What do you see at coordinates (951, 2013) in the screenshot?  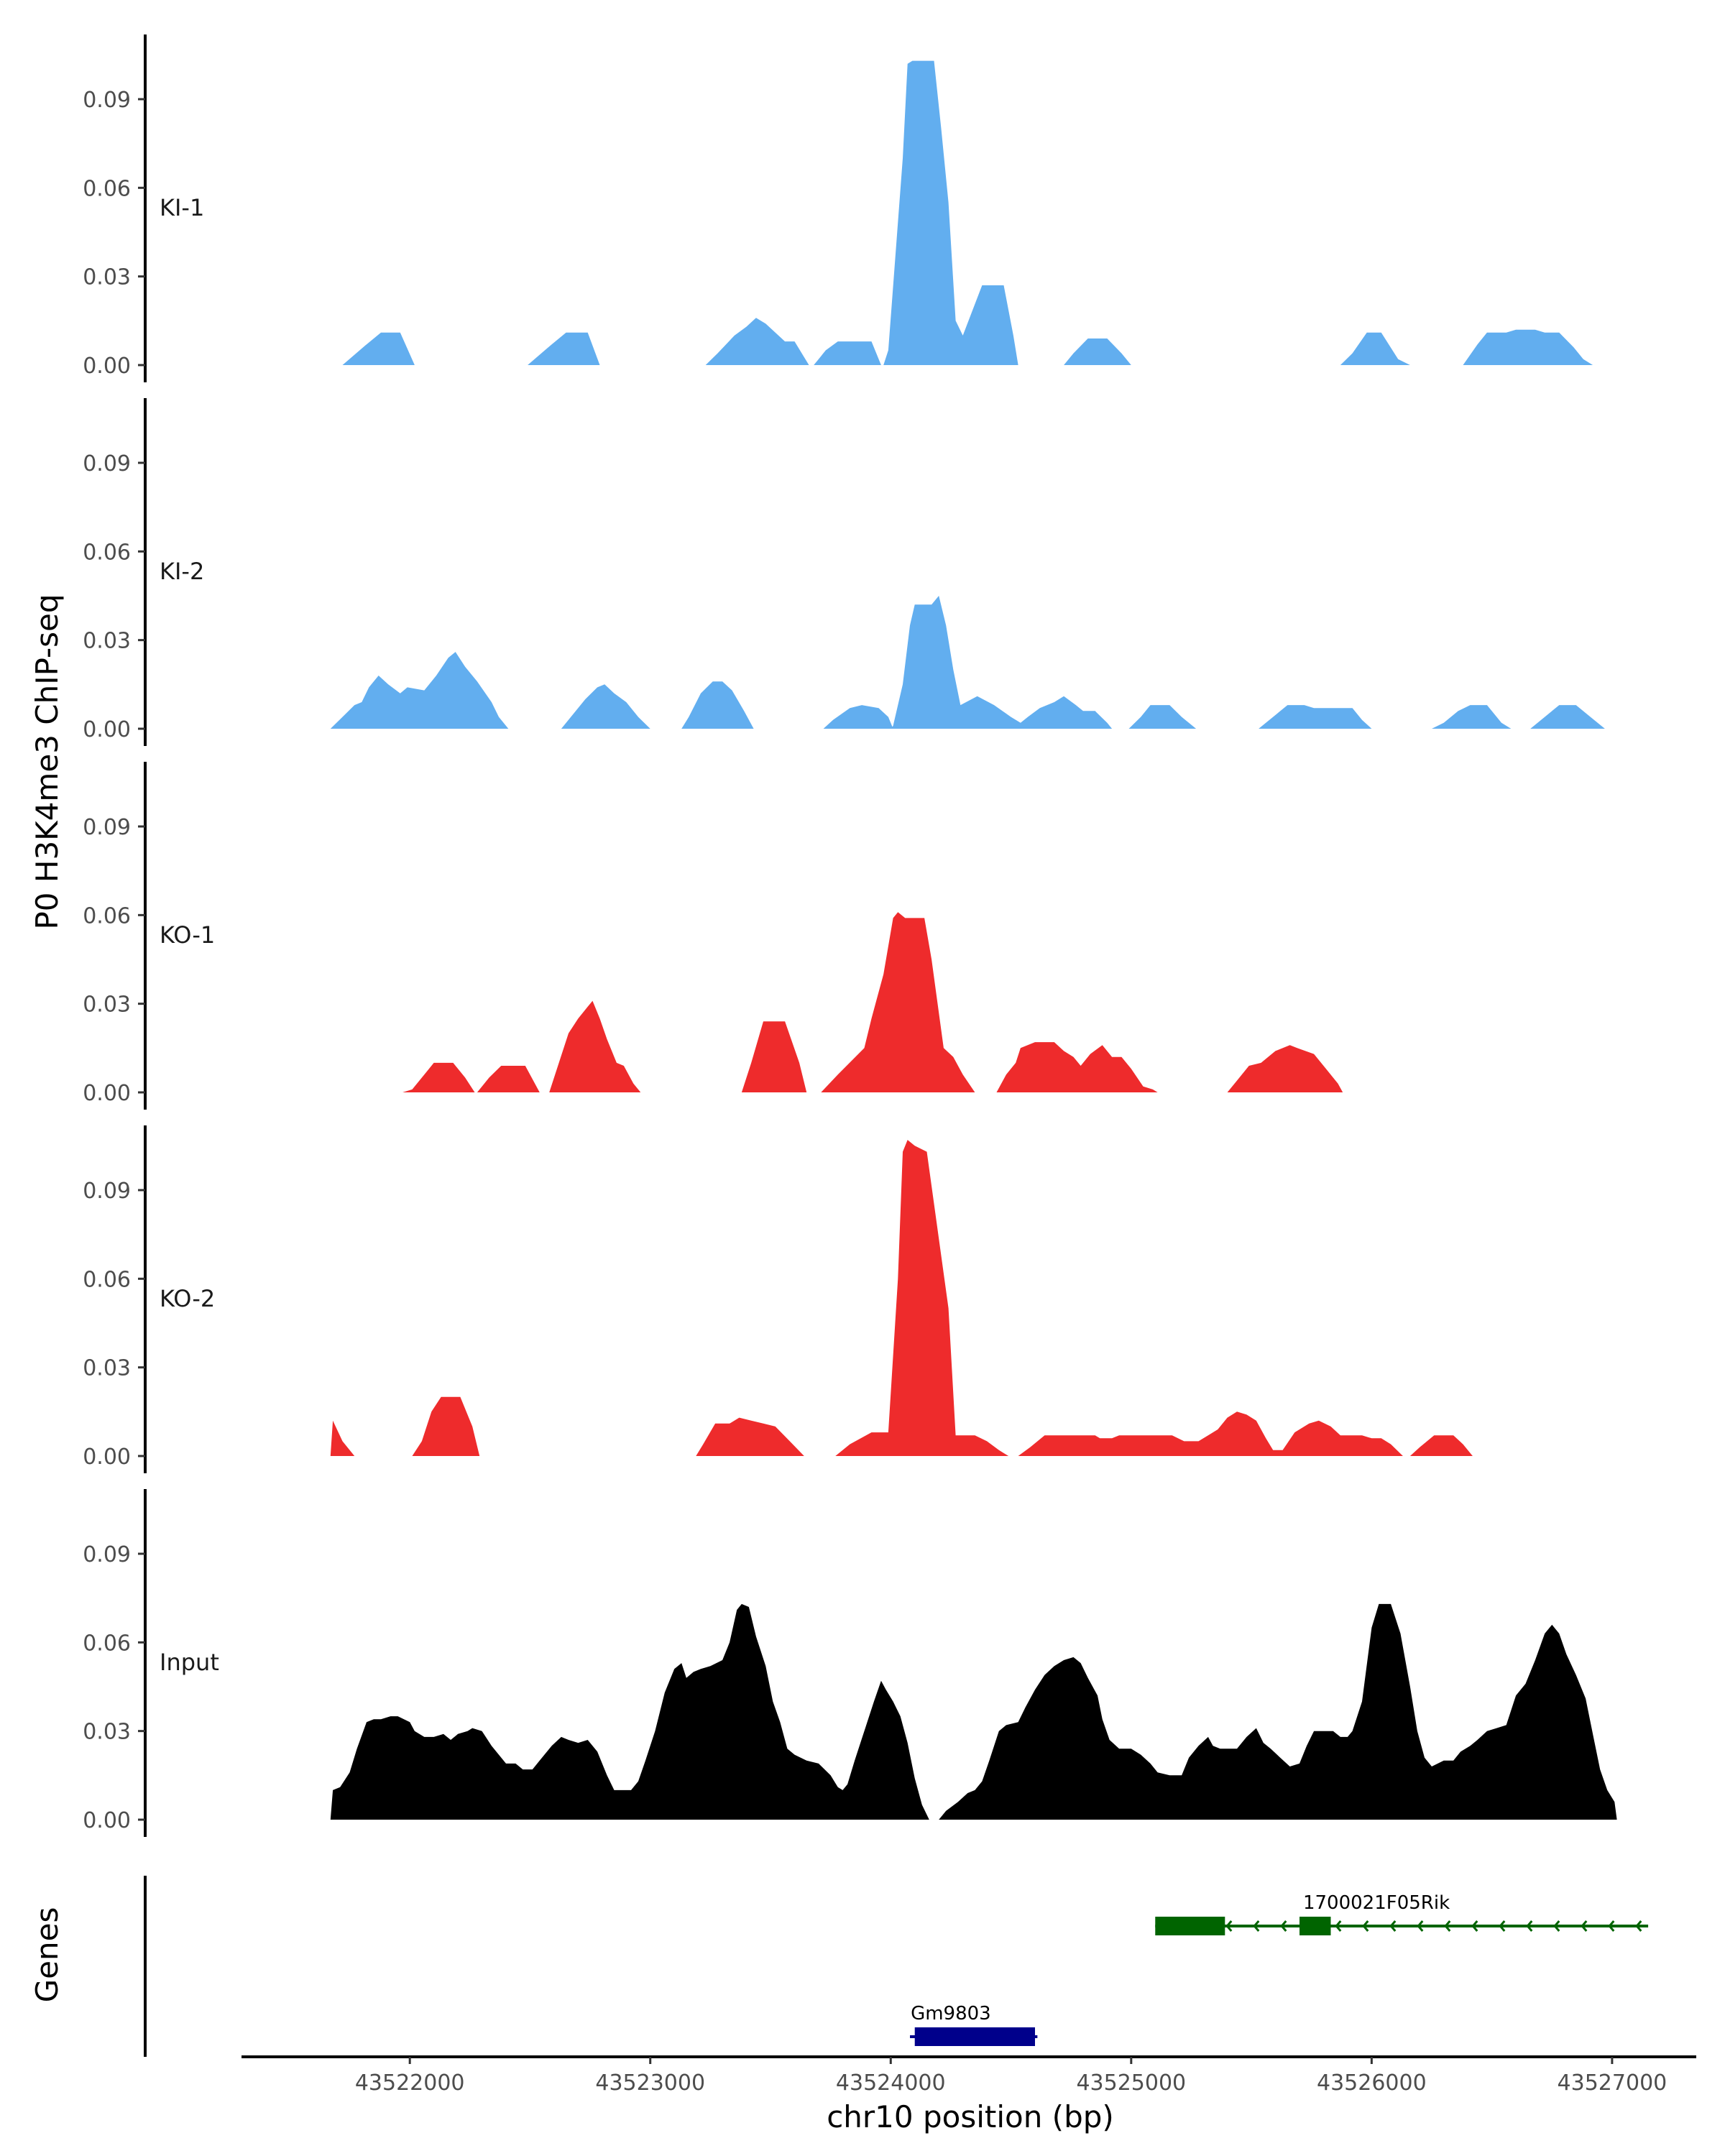 I see `gene-label: Gm9803` at bounding box center [951, 2013].